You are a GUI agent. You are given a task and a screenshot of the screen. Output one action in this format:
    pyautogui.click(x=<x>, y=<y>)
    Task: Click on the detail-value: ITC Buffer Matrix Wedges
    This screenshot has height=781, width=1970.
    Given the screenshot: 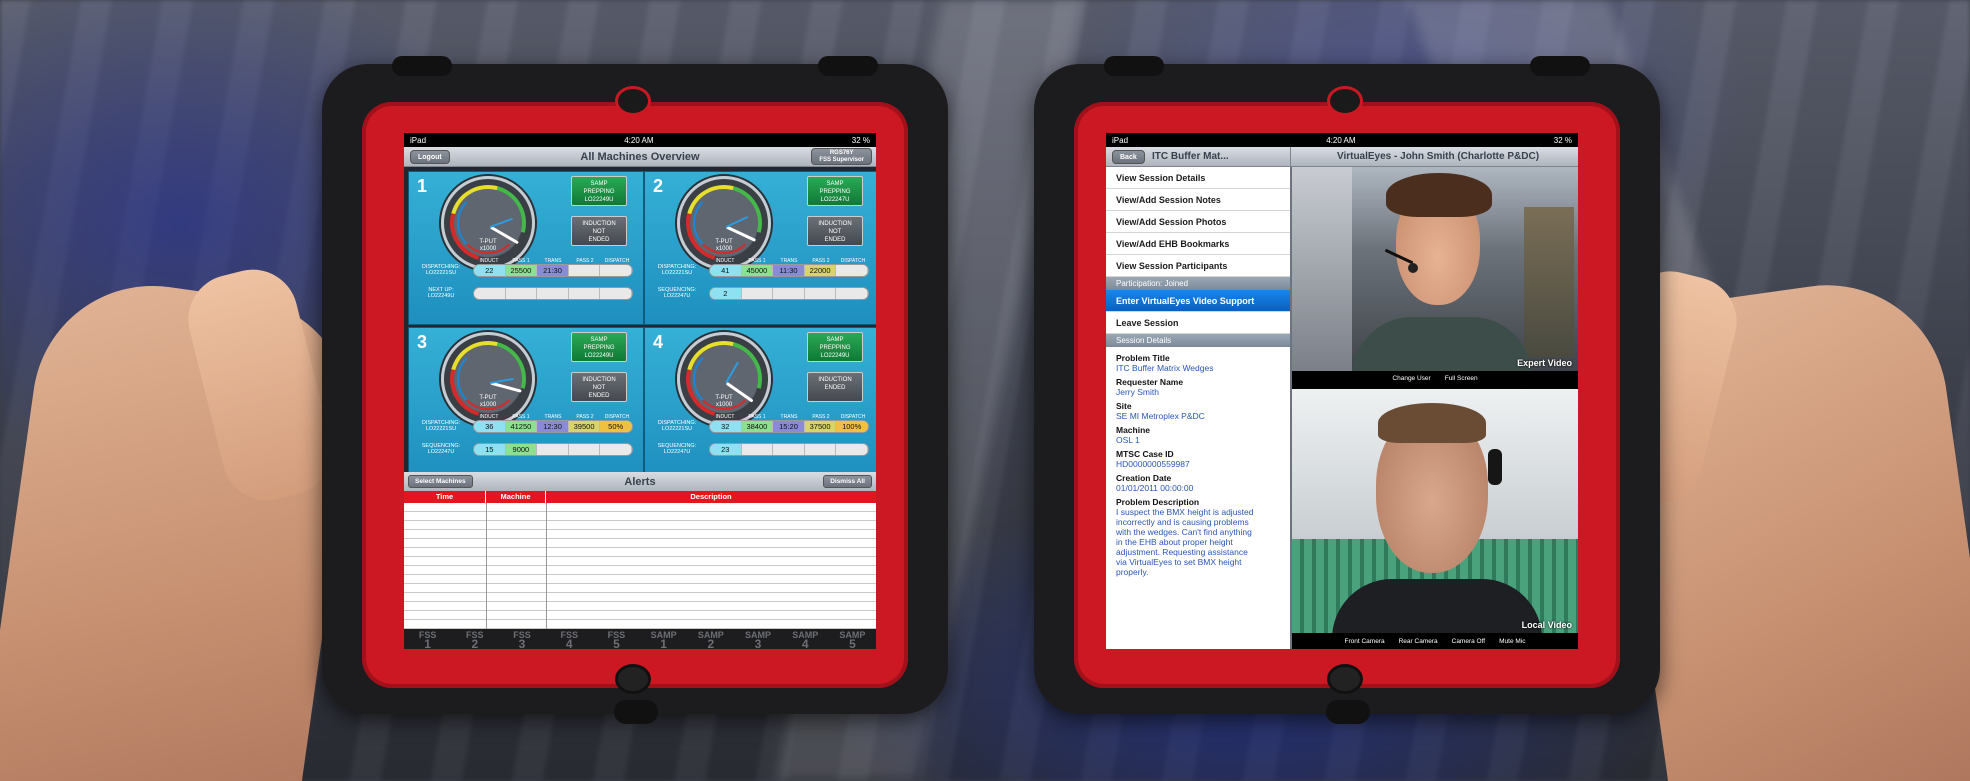 What is the action you would take?
    pyautogui.click(x=1165, y=368)
    